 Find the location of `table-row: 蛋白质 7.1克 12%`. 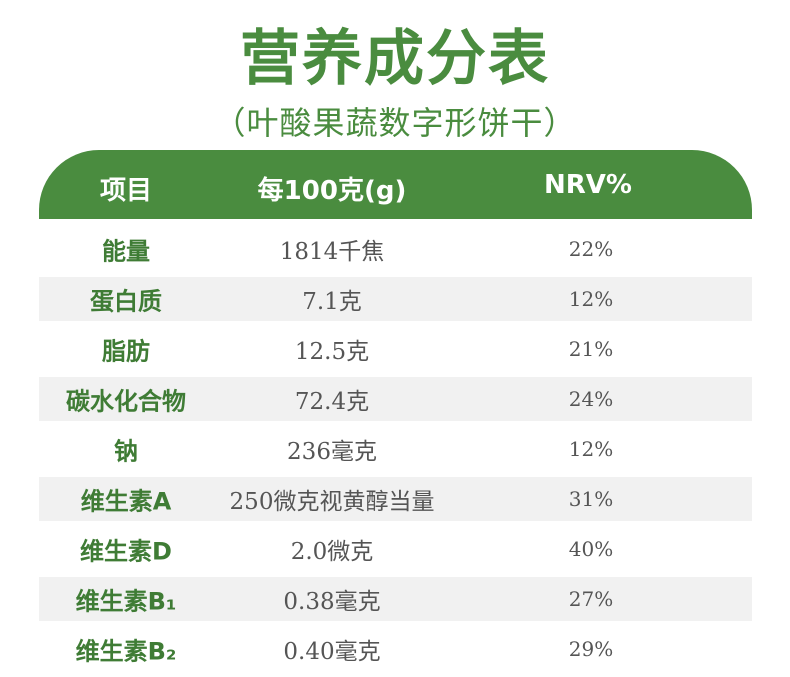

table-row: 蛋白质 7.1克 12% is located at coordinates (395, 299).